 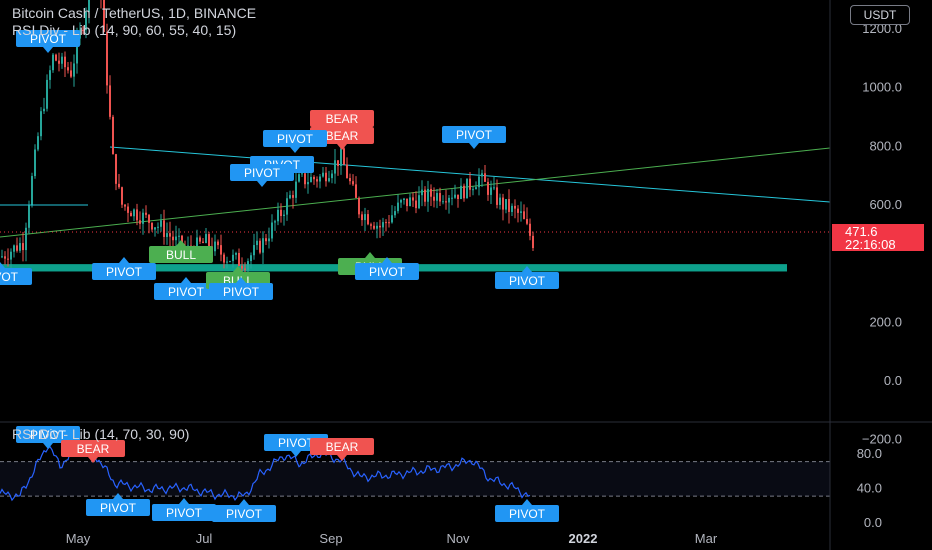 What do you see at coordinates (869, 488) in the screenshot?
I see `rsi-axis: 80.0 40.0 0.0` at bounding box center [869, 488].